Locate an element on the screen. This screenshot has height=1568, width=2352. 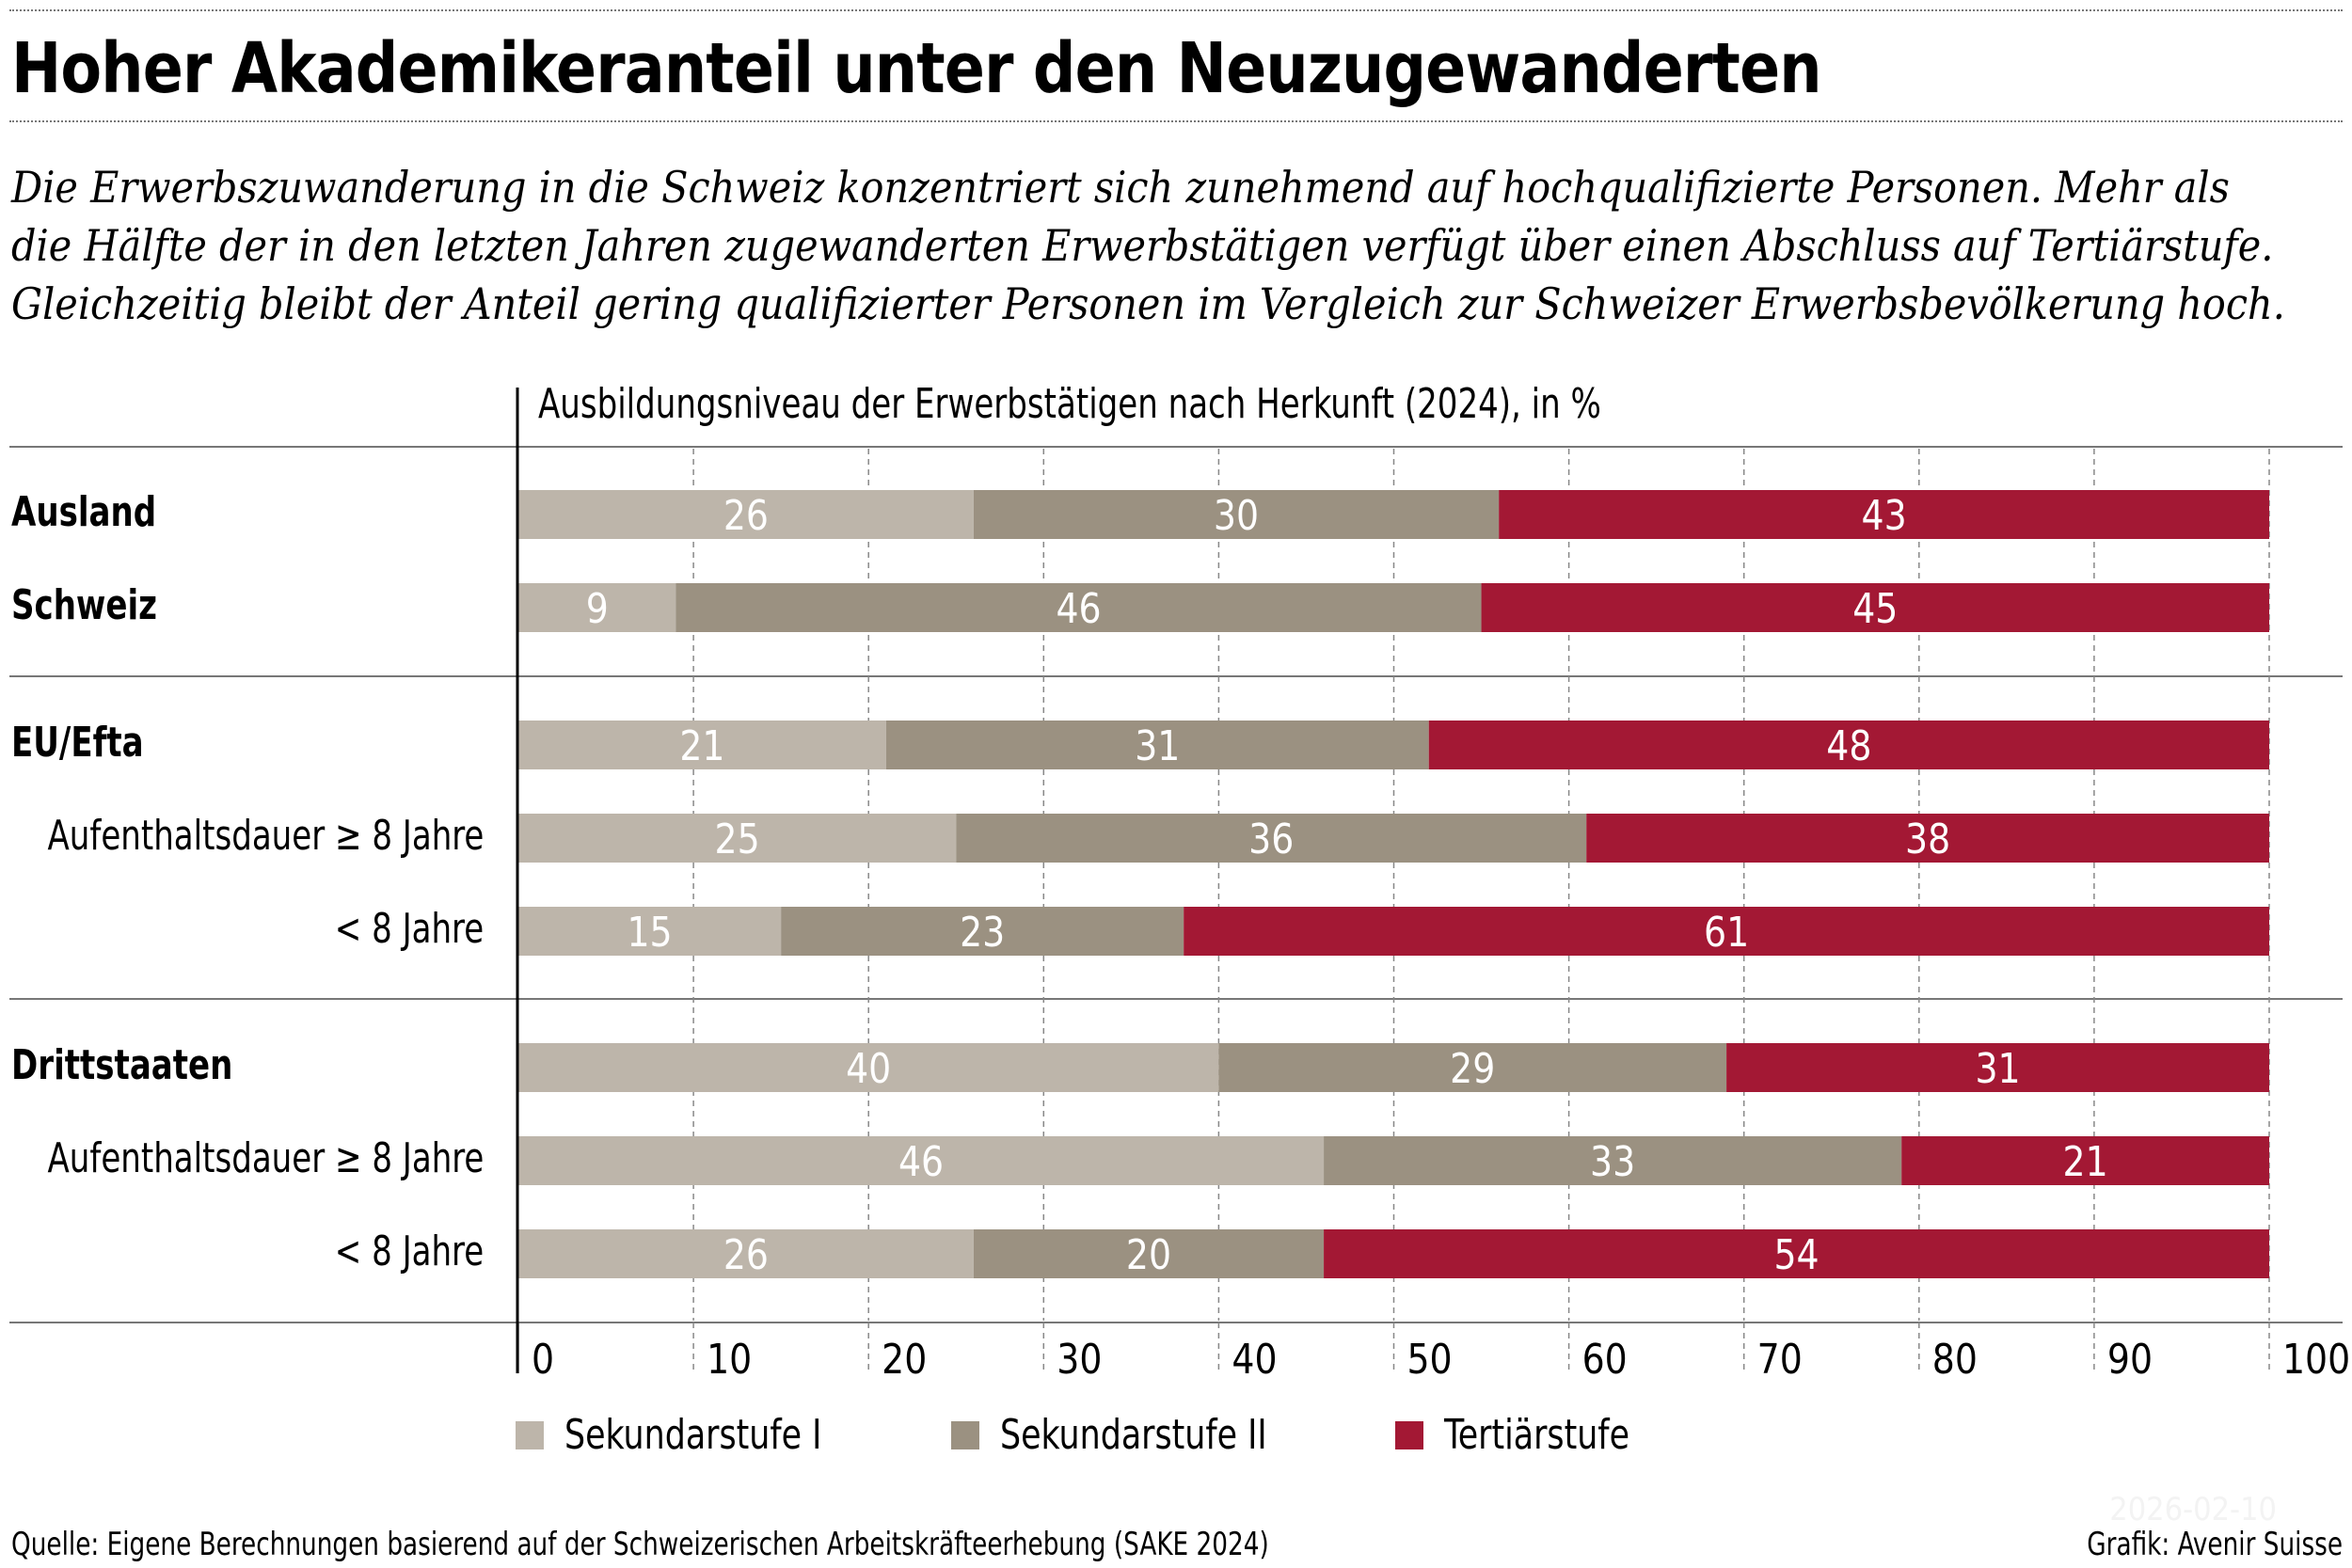
data-label: 61 is located at coordinates (1726, 932).